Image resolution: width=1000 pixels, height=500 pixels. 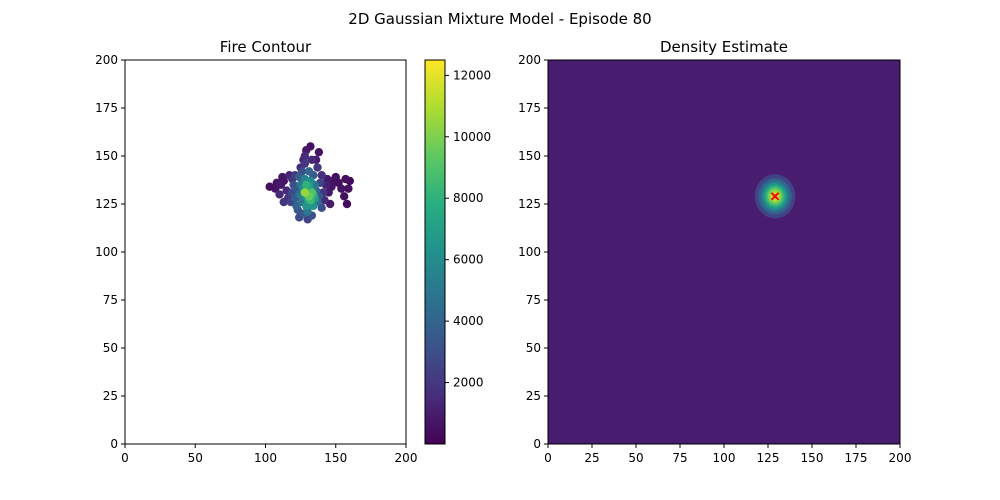 I want to click on fire-contour-y-tick-label: 200, so click(x=106, y=60).